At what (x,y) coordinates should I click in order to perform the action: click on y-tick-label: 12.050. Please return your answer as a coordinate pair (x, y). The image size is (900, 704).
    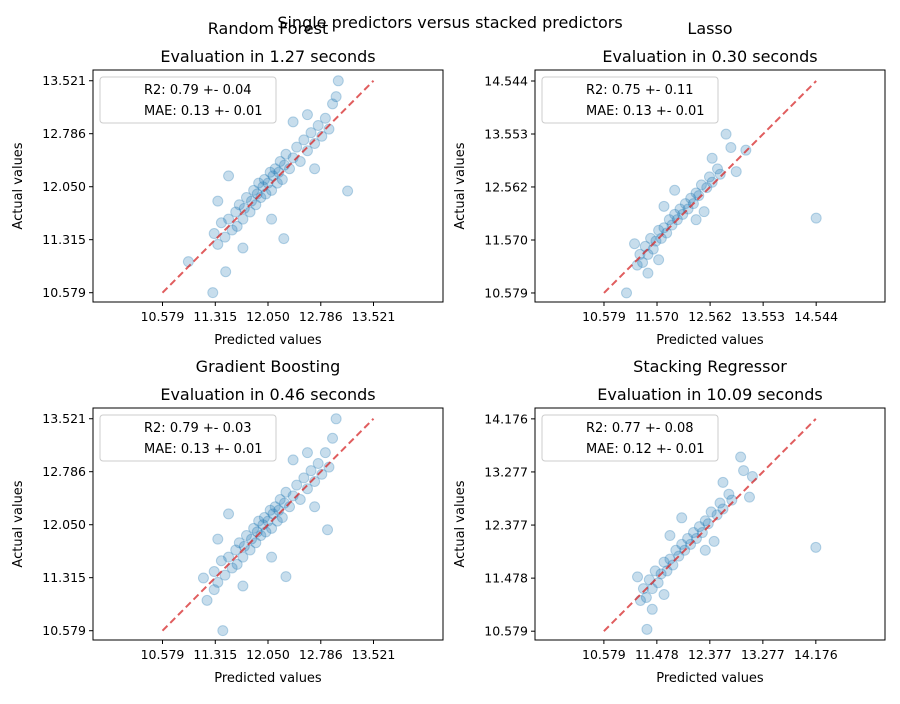
    Looking at the image, I should click on (64, 524).